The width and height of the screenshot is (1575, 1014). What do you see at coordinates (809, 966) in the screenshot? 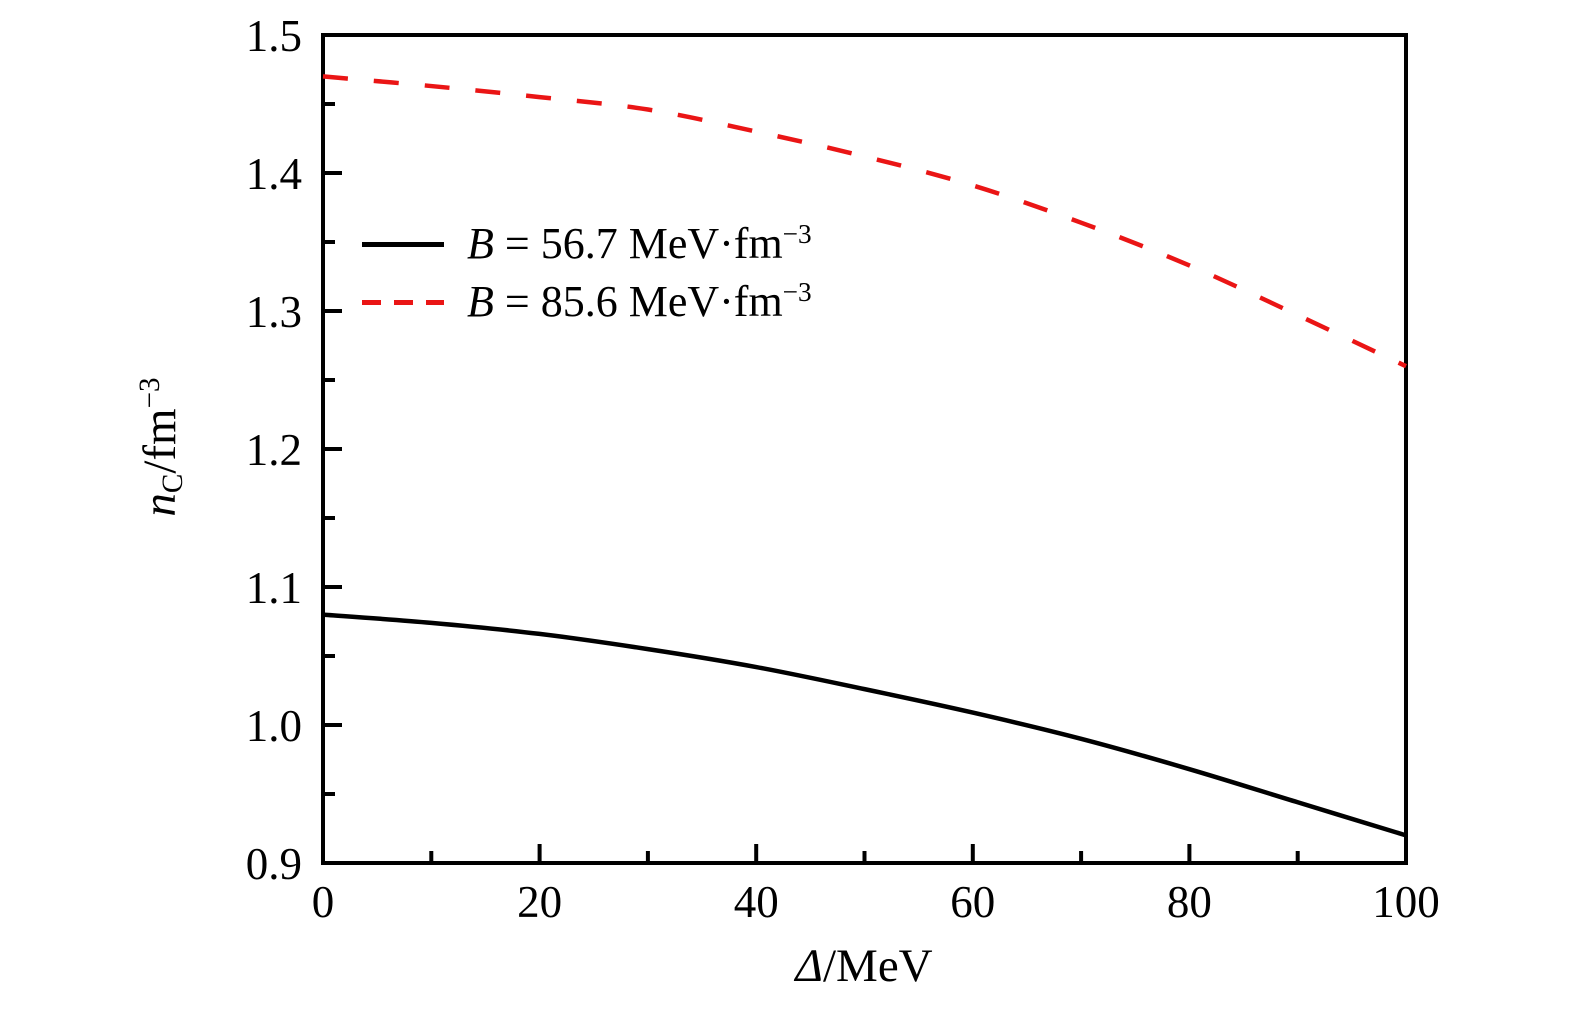
I see `x-axis-variable: Δ` at bounding box center [809, 966].